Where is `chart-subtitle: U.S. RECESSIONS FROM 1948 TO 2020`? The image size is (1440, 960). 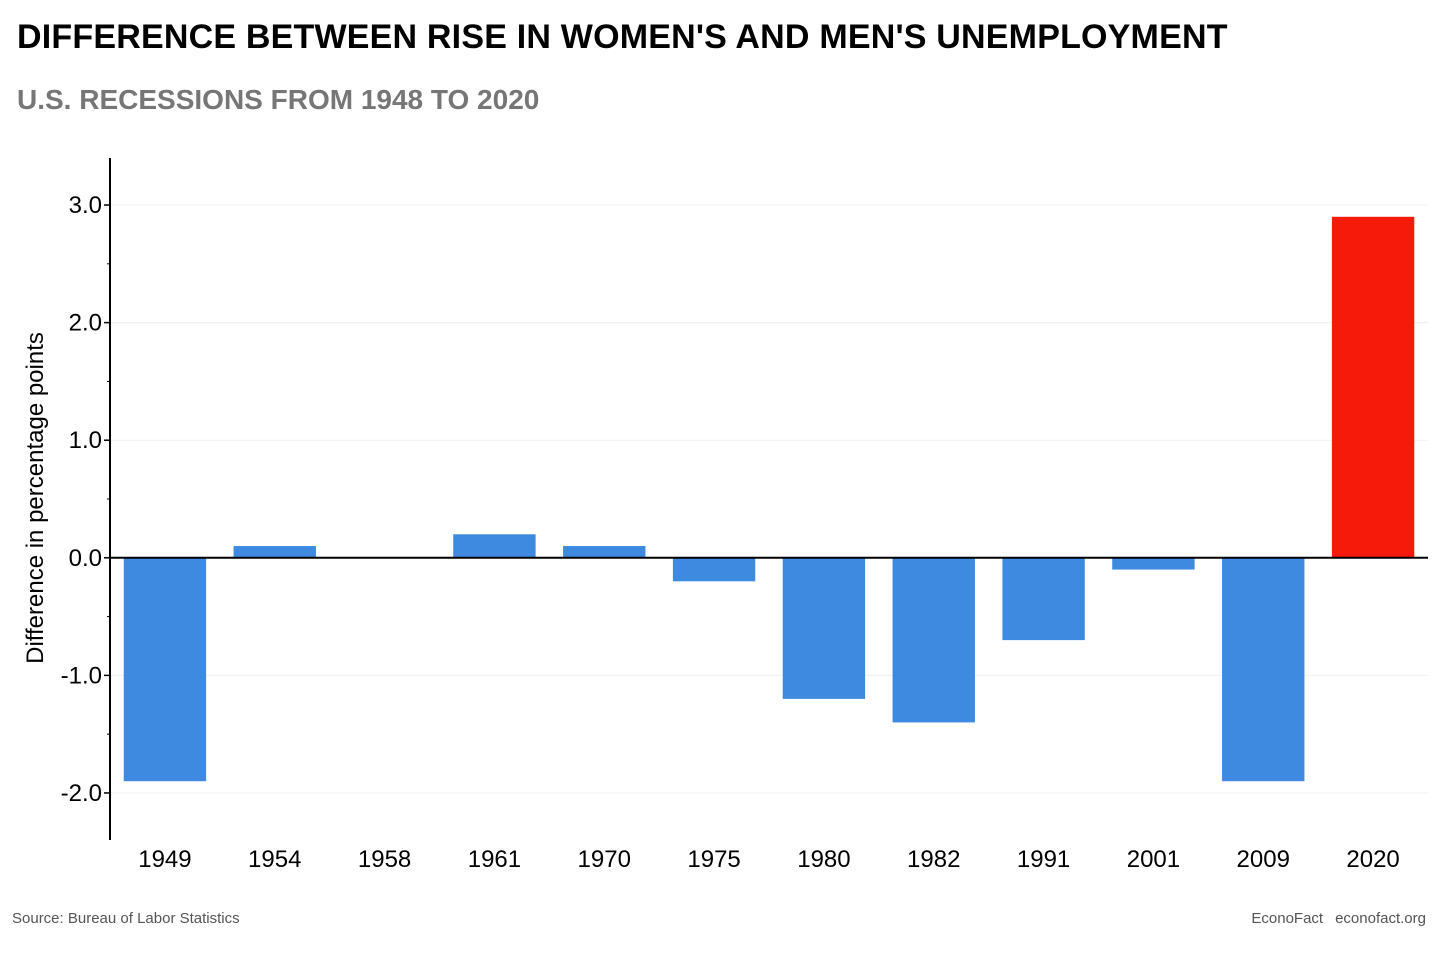 chart-subtitle: U.S. RECESSIONS FROM 1948 TO 2020 is located at coordinates (278, 99).